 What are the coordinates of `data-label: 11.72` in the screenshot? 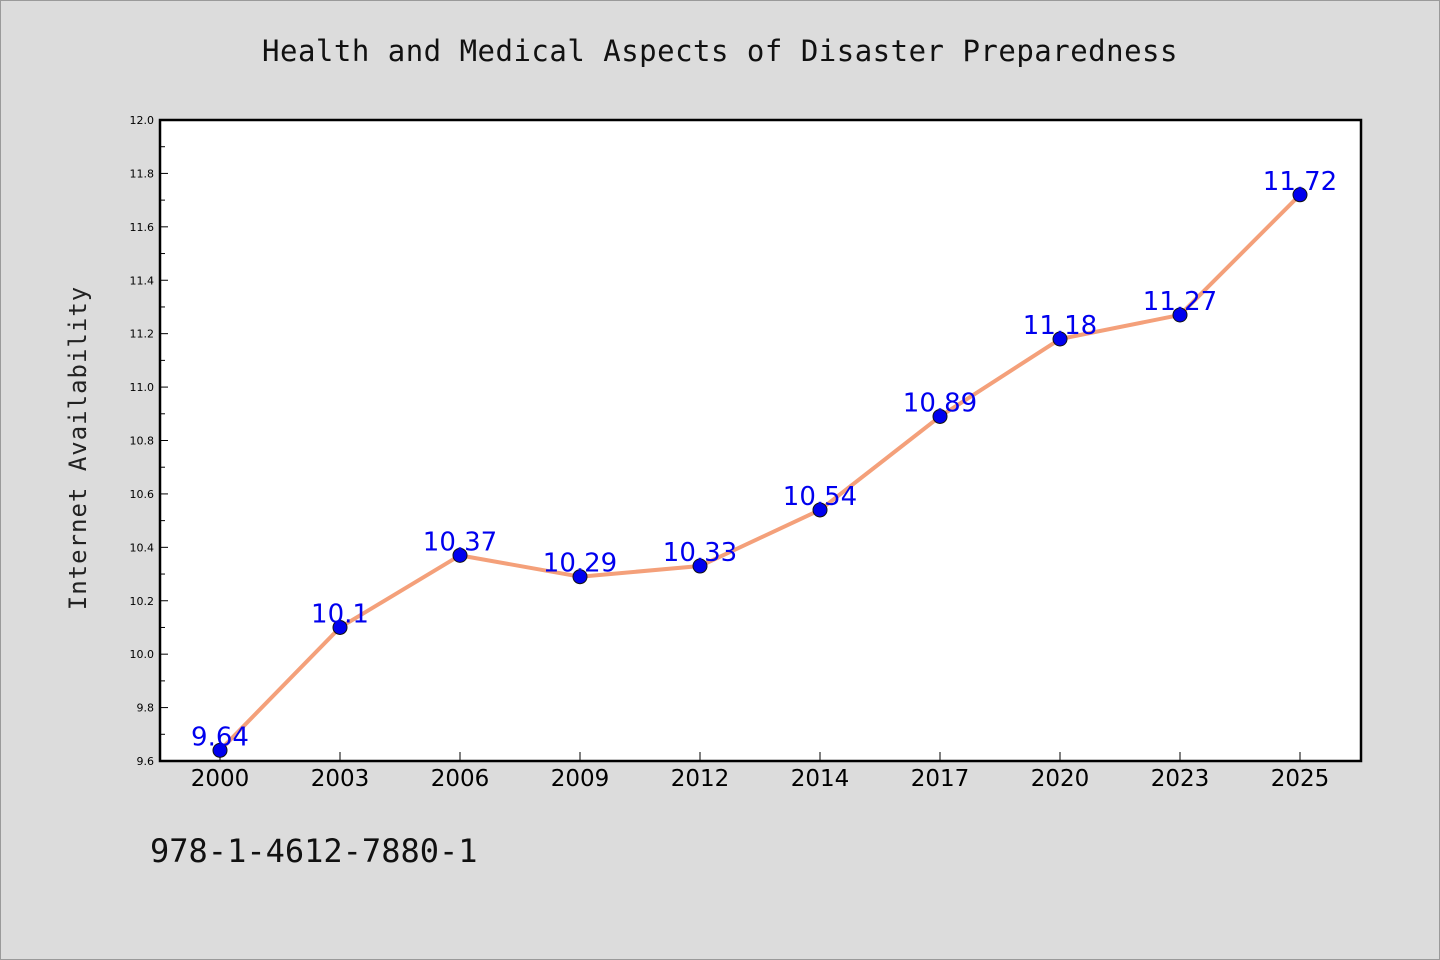 It's located at (1300, 182).